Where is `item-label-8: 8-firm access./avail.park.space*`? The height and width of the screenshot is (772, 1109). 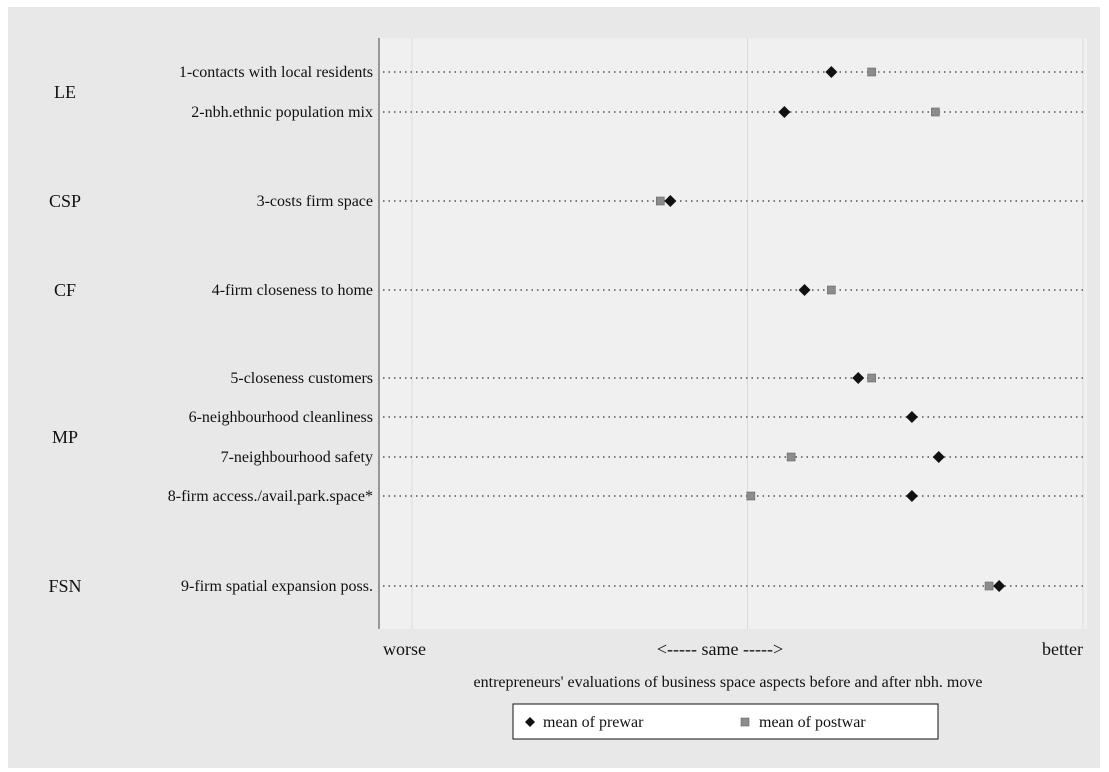
item-label-8: 8-firm access./avail.park.space* is located at coordinates (270, 496).